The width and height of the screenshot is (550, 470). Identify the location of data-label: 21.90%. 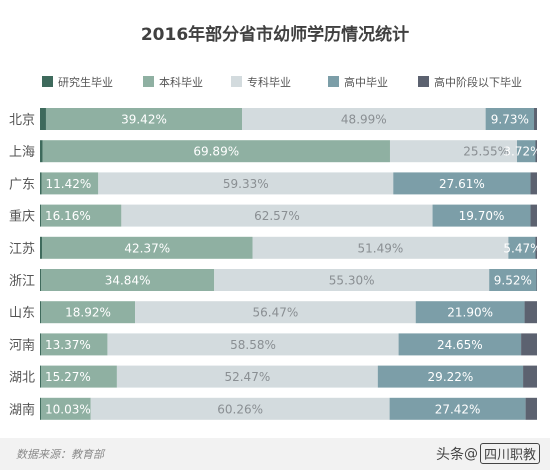
(470, 313).